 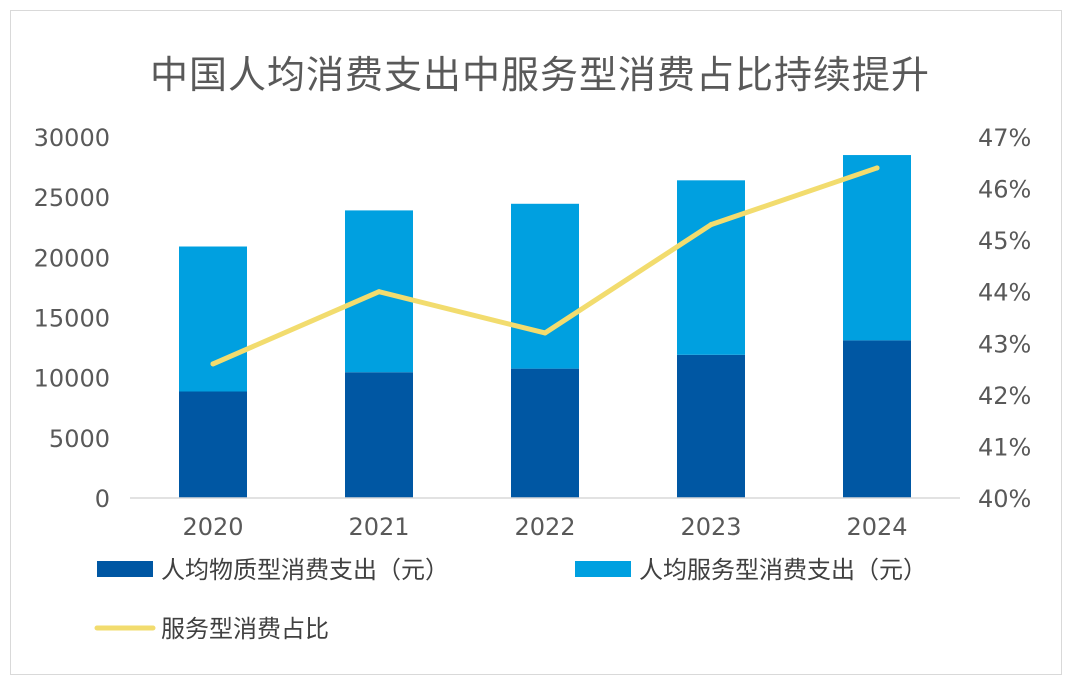 What do you see at coordinates (72, 138) in the screenshot?
I see `y-left-tick: 30000` at bounding box center [72, 138].